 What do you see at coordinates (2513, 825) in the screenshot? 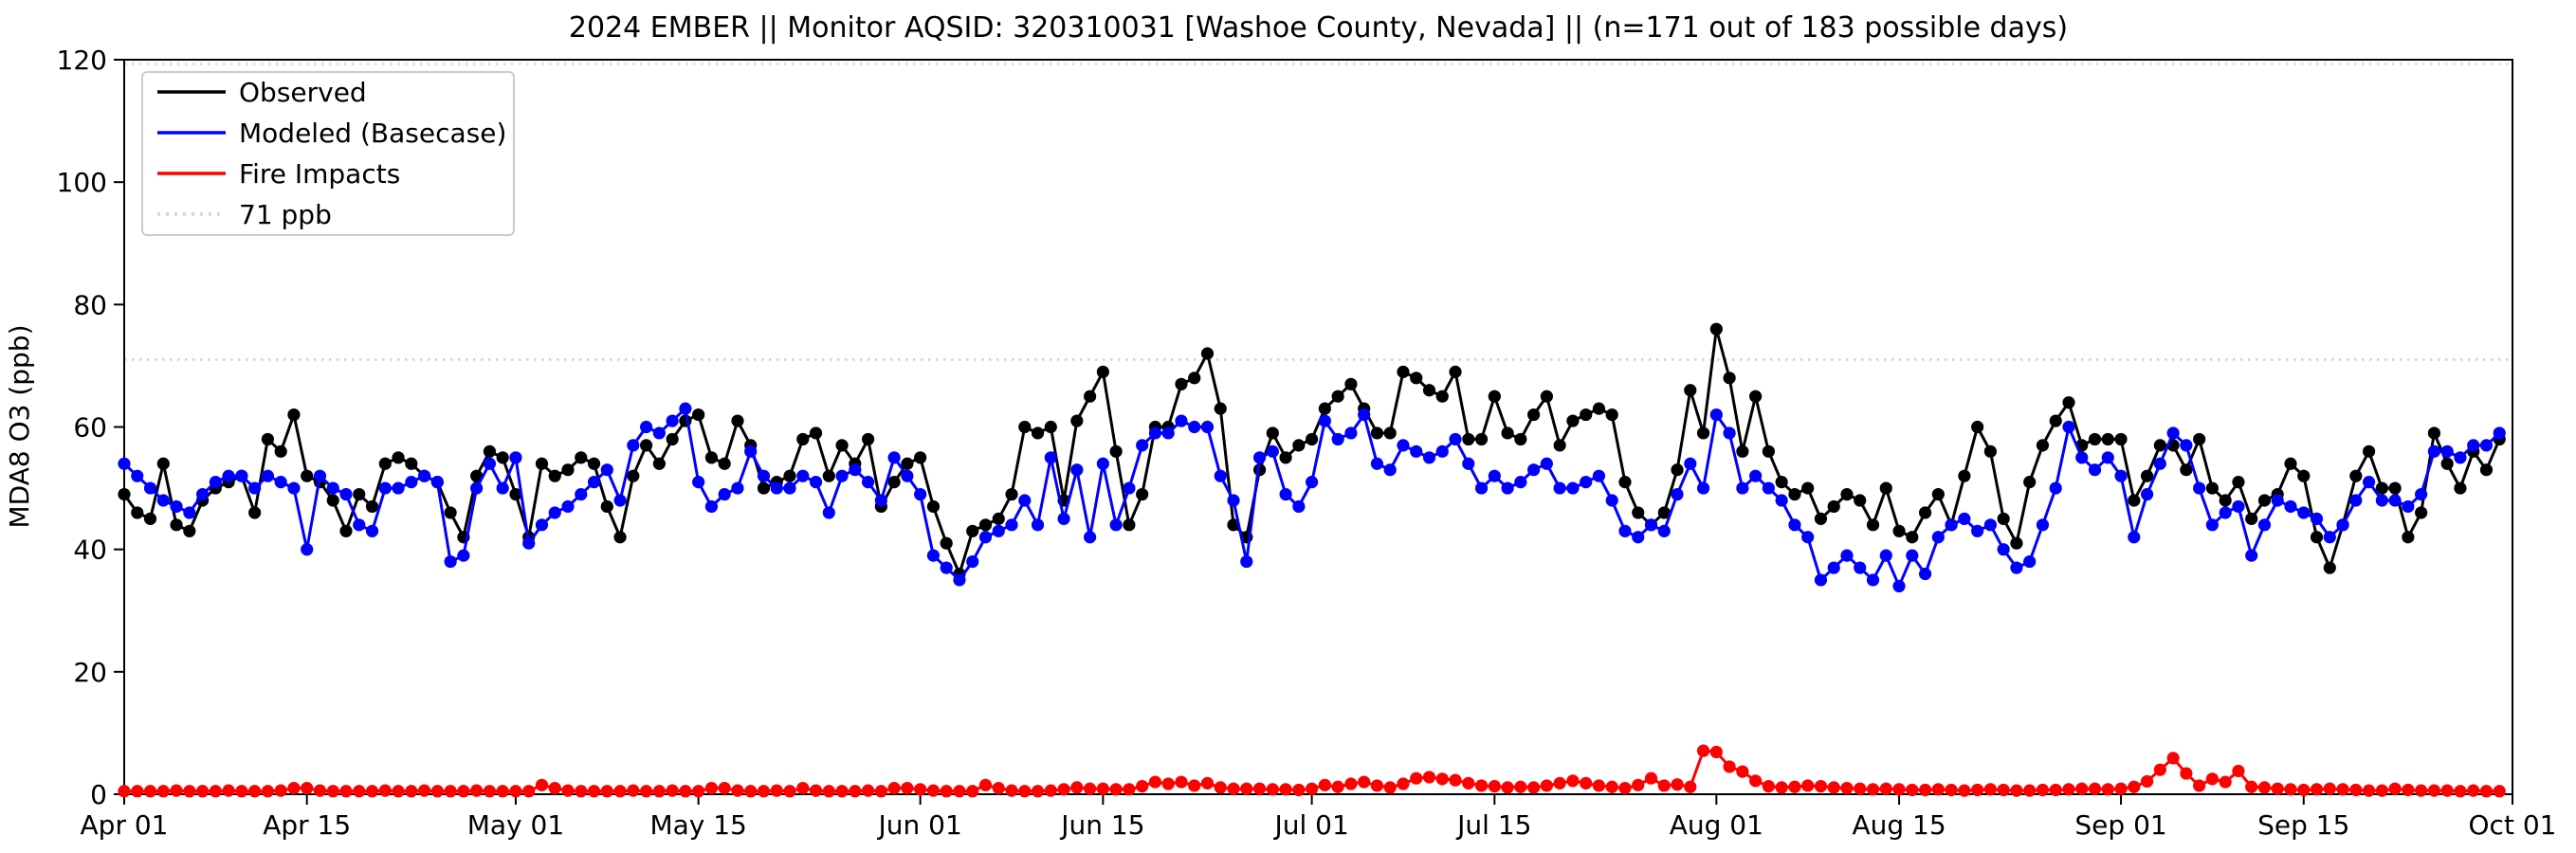
I see `x-tick-label: Oct 01` at bounding box center [2513, 825].